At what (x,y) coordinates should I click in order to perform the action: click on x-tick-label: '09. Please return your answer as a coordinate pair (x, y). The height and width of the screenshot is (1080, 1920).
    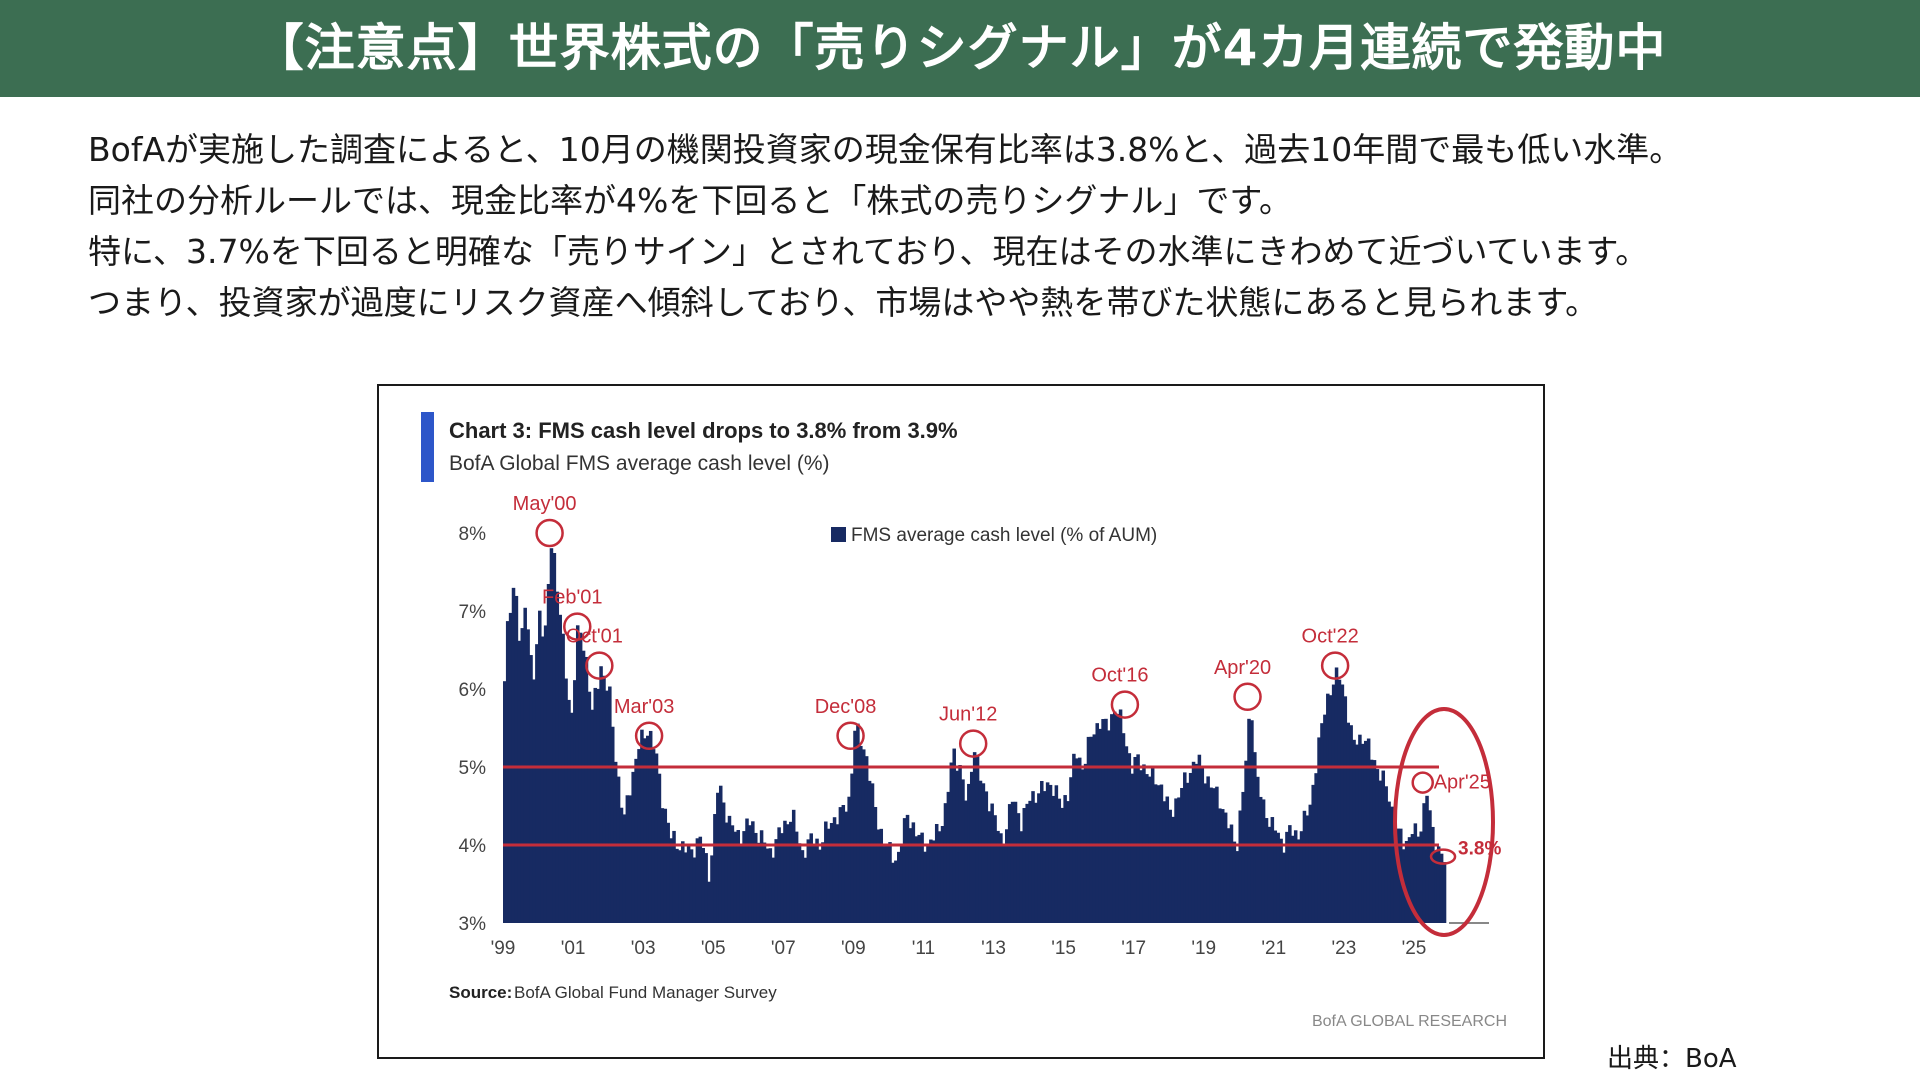
    Looking at the image, I should click on (853, 948).